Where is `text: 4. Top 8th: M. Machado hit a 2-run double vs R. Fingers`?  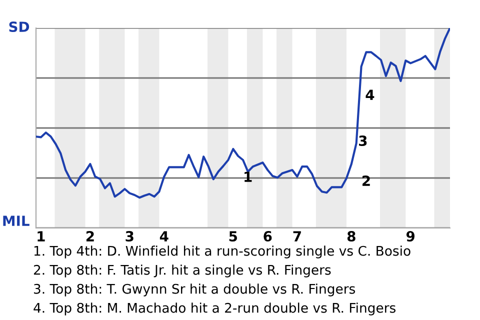
text: 4. Top 8th: M. Machado hit a 2-run double vs R. Fingers is located at coordinates (215, 309).